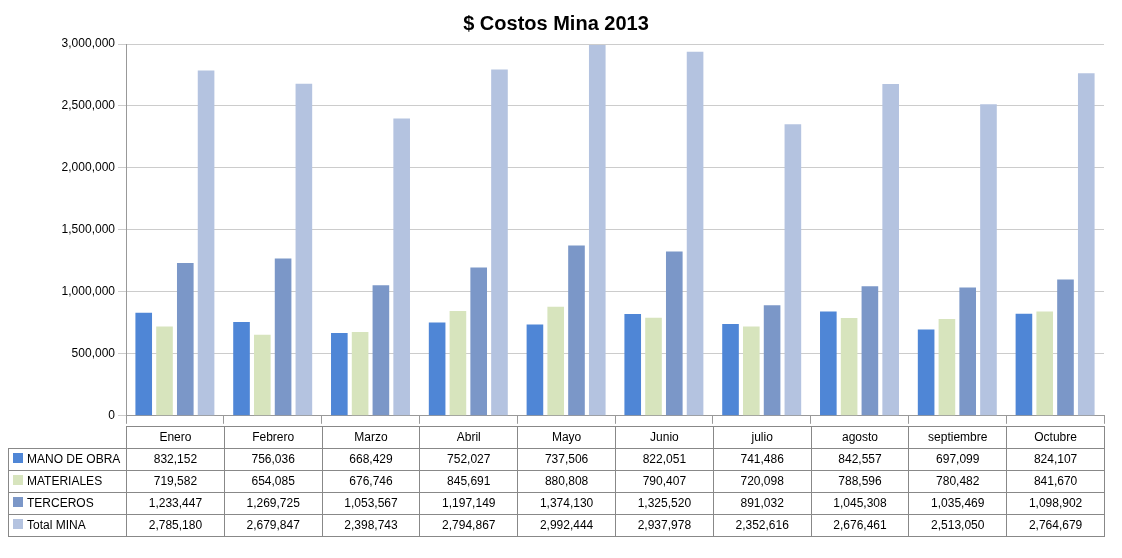 This screenshot has width=1122, height=558. I want to click on data-label: 790,407, so click(664, 481).